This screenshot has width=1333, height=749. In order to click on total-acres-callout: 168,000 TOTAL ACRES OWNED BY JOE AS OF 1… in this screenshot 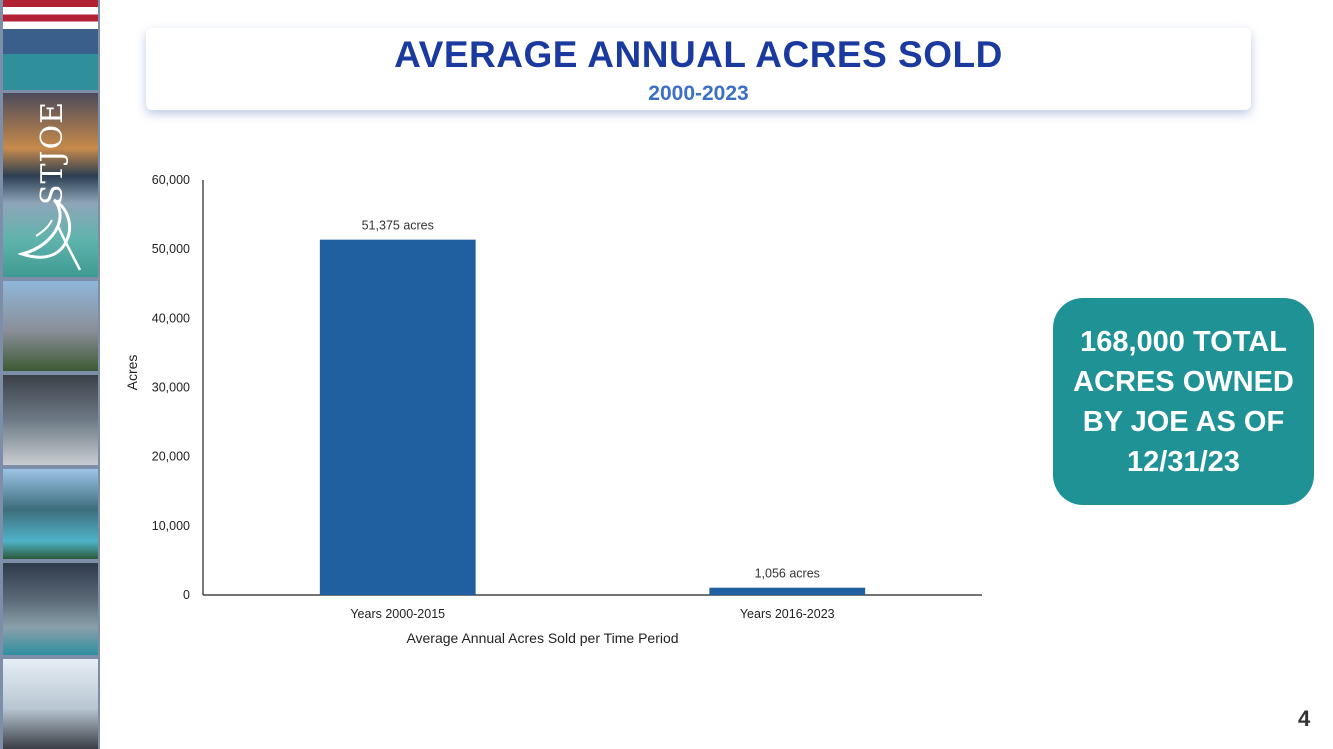, I will do `click(1183, 401)`.